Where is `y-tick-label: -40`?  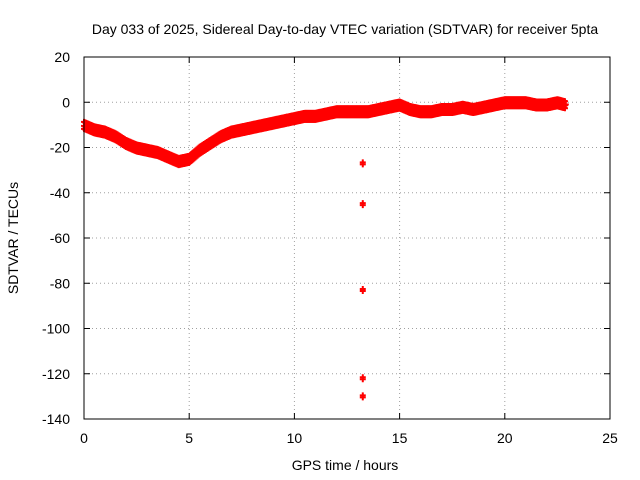 y-tick-label: -40 is located at coordinates (60, 193).